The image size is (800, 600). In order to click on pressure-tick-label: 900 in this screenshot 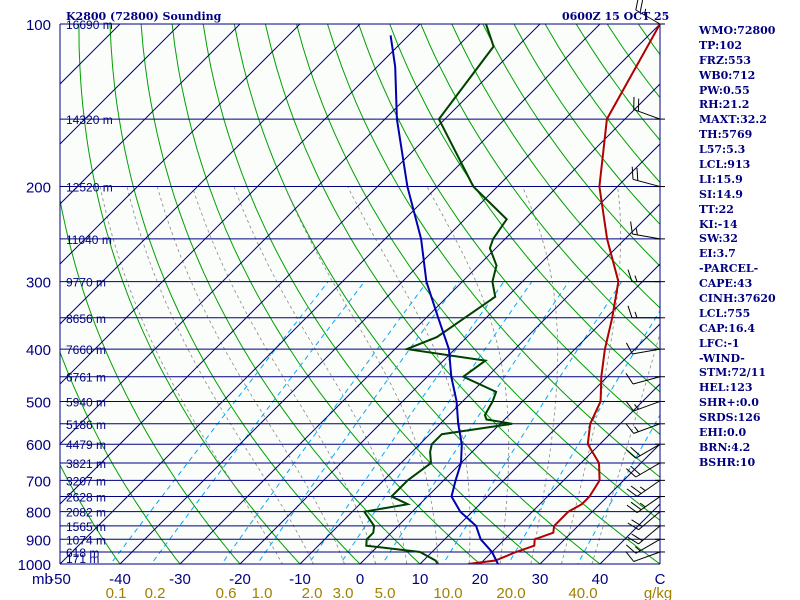, I will do `click(38, 540)`.